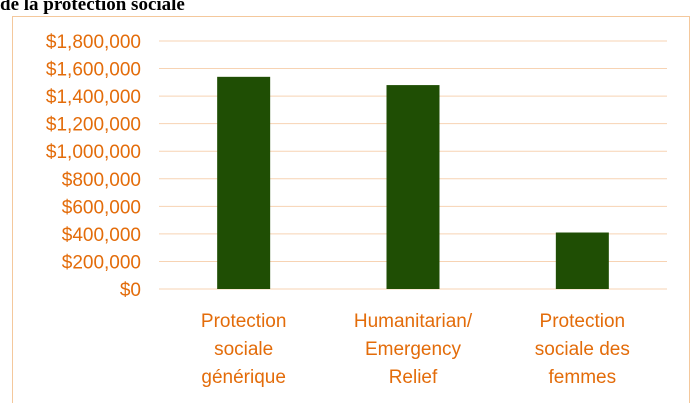 This screenshot has height=404, width=699. I want to click on y-tick-label: $1,400,000, so click(93, 97).